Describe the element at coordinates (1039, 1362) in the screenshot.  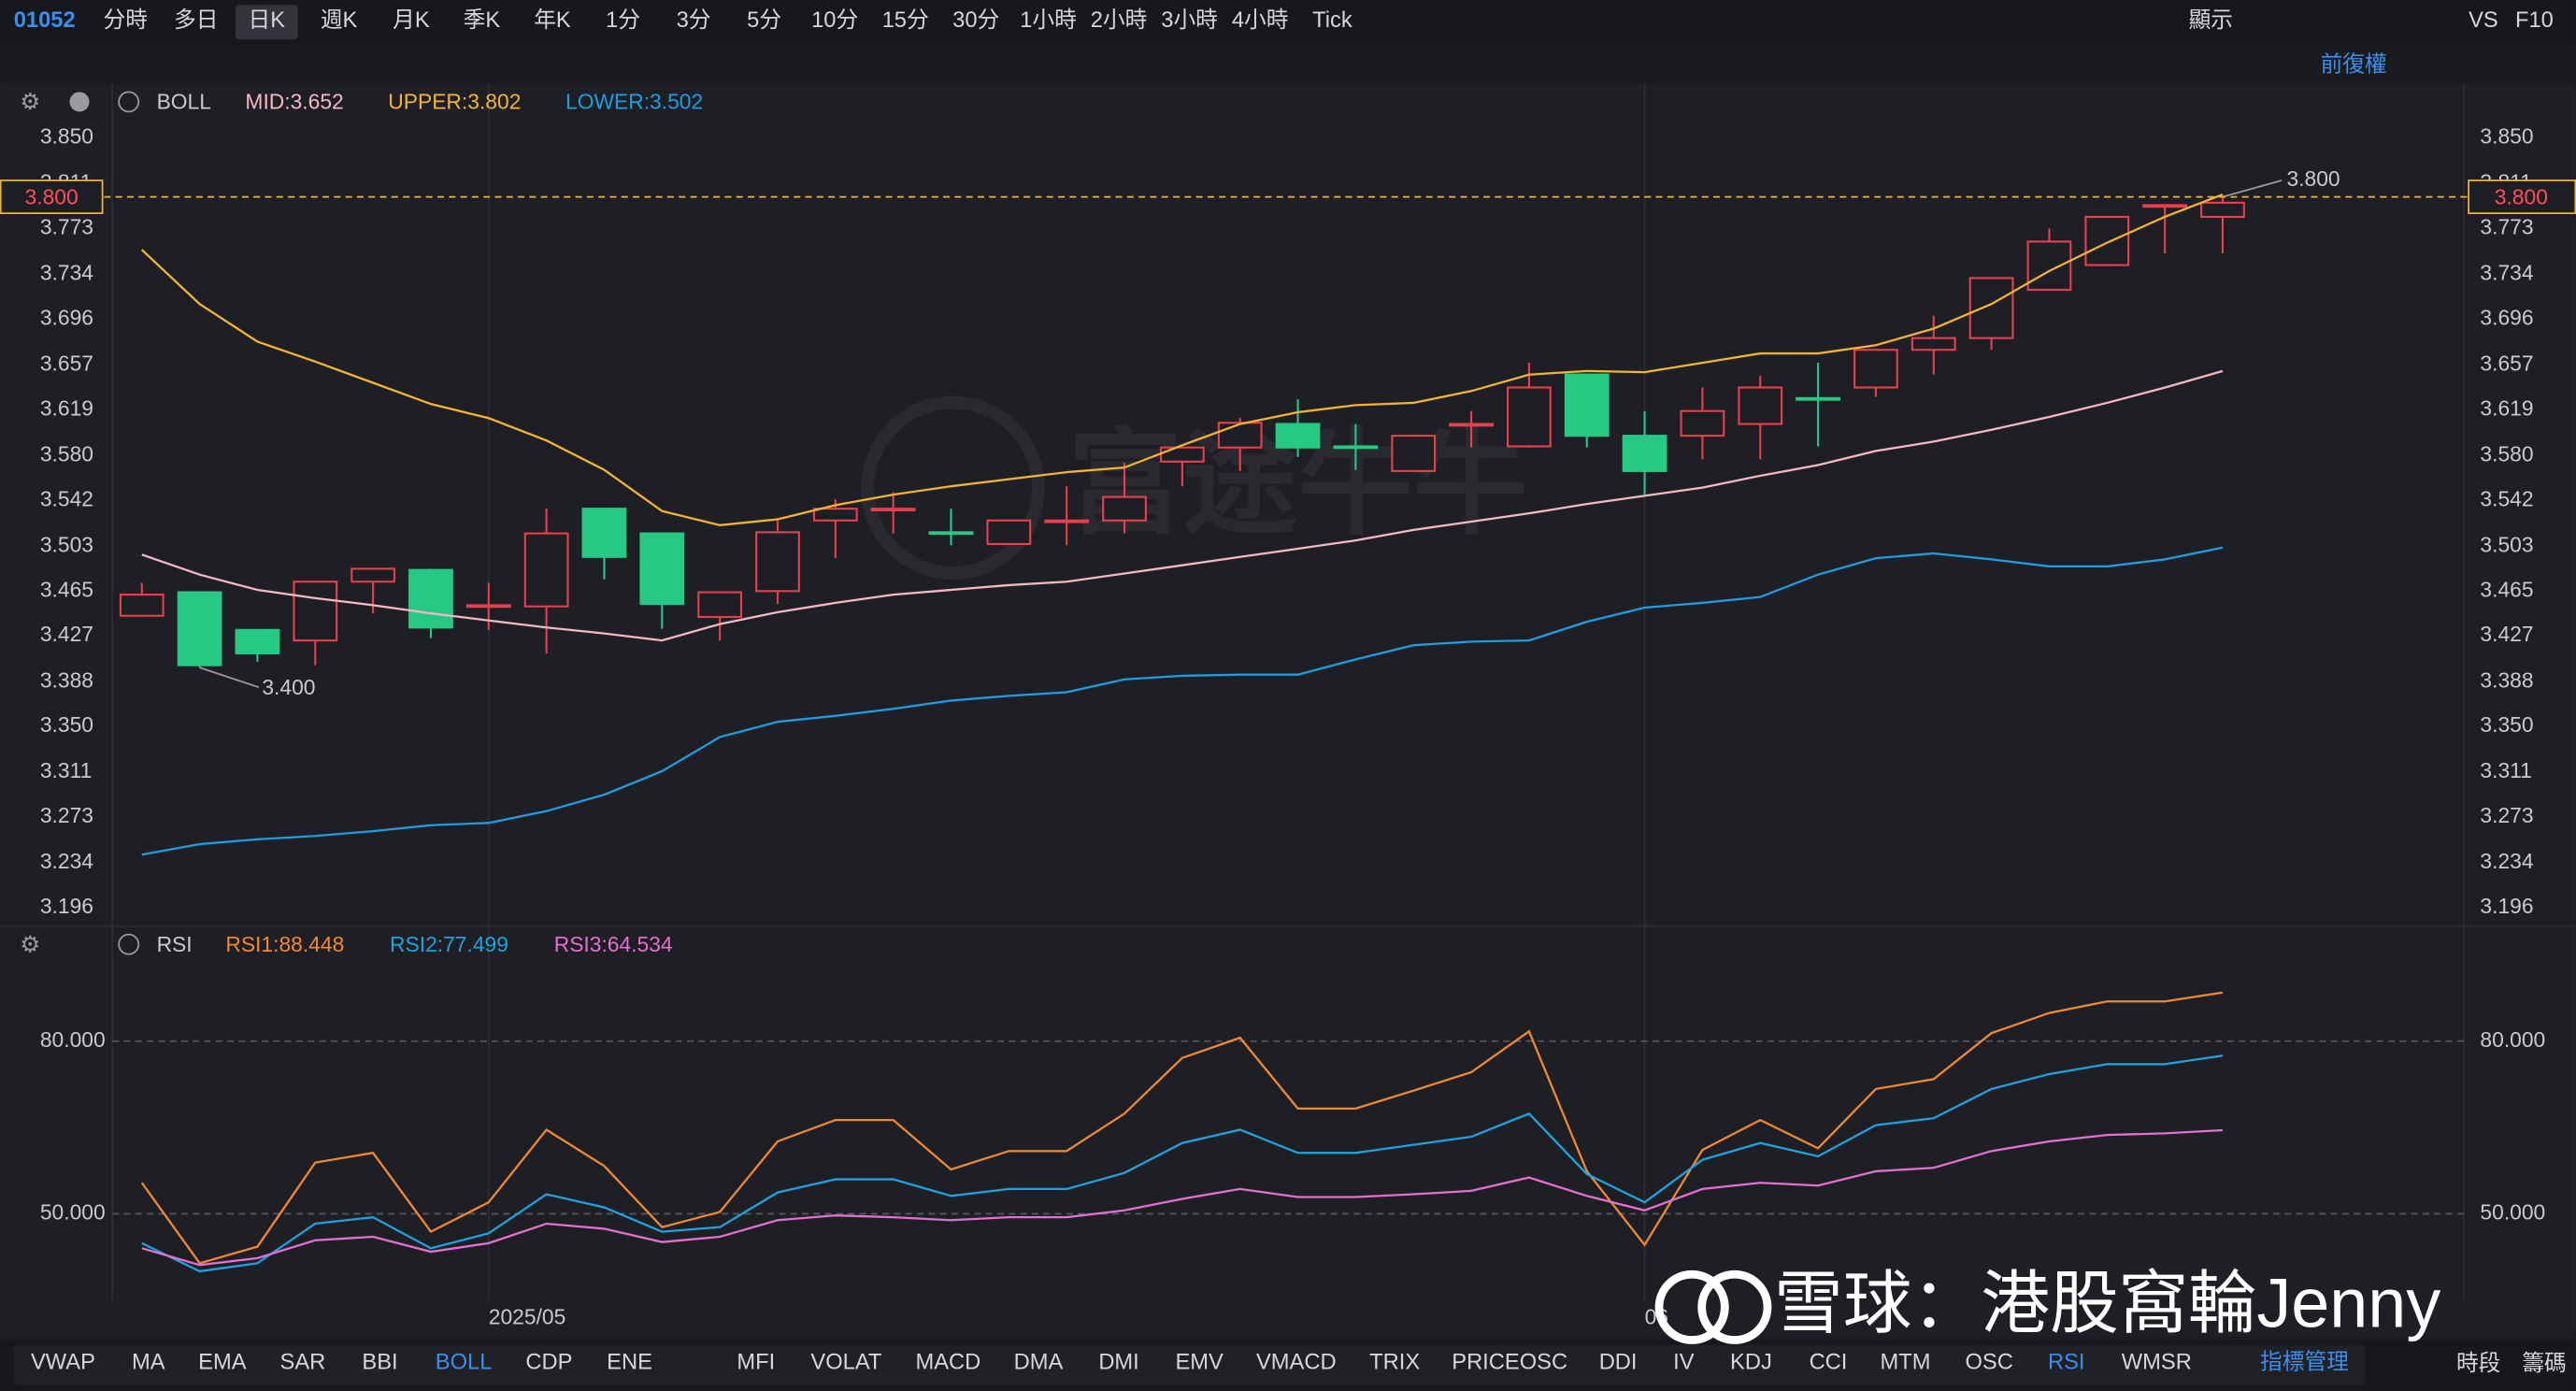
I see `indicator-button: DMA` at that location.